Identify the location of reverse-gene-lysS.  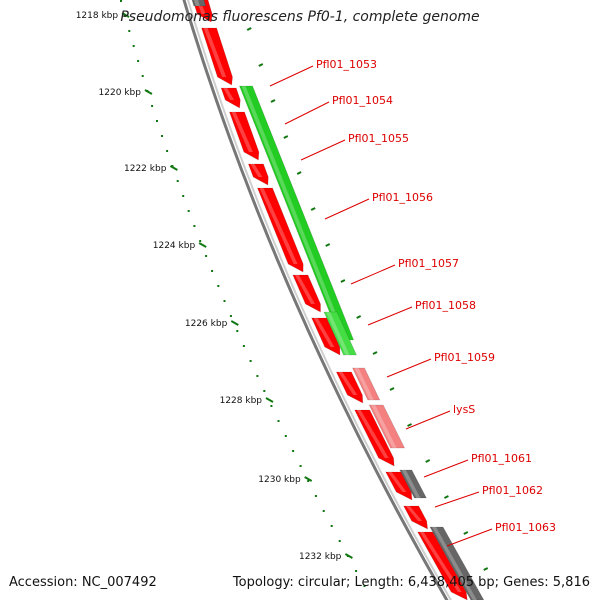
(387, 426).